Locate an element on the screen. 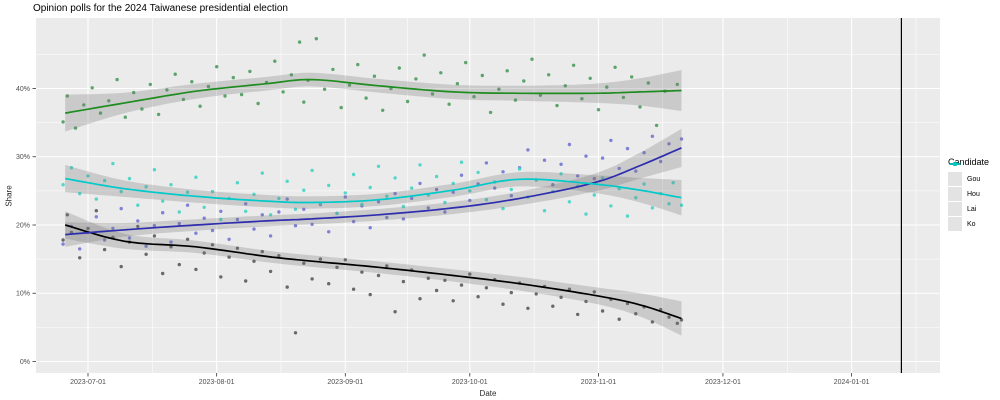  legend-key-gou-icon is located at coordinates (955, 174).